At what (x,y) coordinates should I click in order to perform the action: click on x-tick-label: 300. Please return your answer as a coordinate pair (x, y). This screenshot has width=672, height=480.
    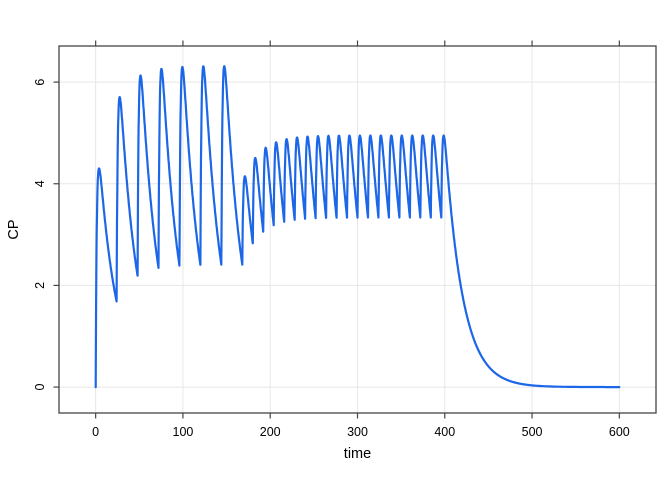
    Looking at the image, I should click on (357, 432).